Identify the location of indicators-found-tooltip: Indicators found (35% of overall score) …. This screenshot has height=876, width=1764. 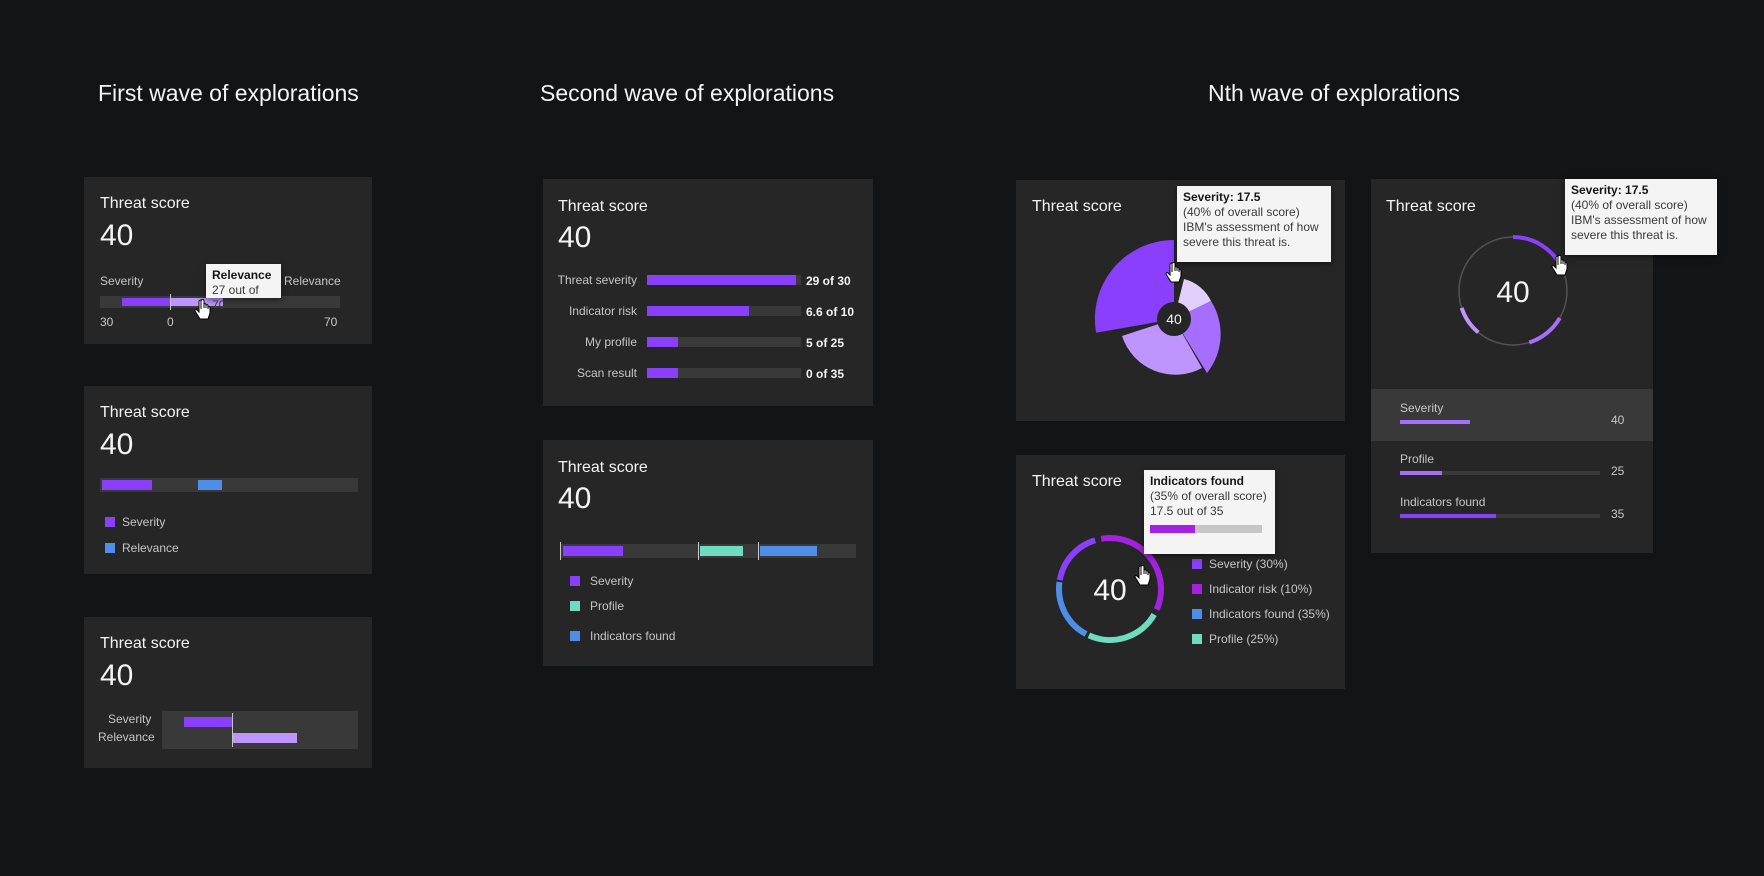
(1209, 512).